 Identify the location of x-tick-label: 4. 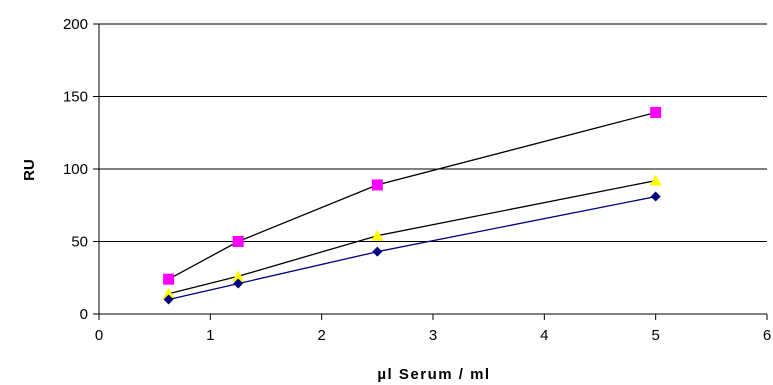
(544, 335).